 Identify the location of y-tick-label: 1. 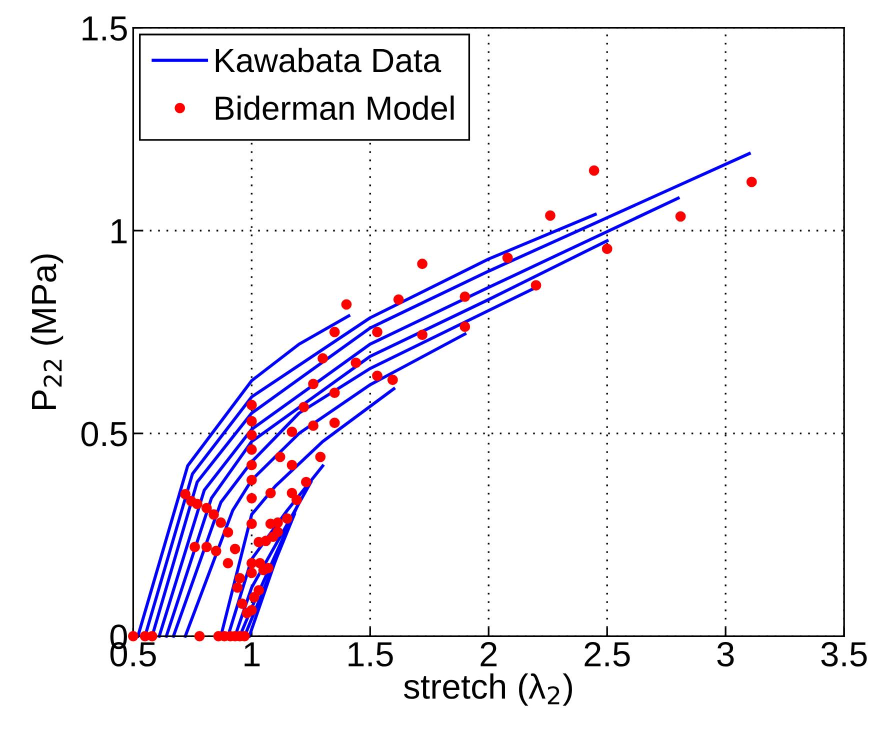
(119, 231).